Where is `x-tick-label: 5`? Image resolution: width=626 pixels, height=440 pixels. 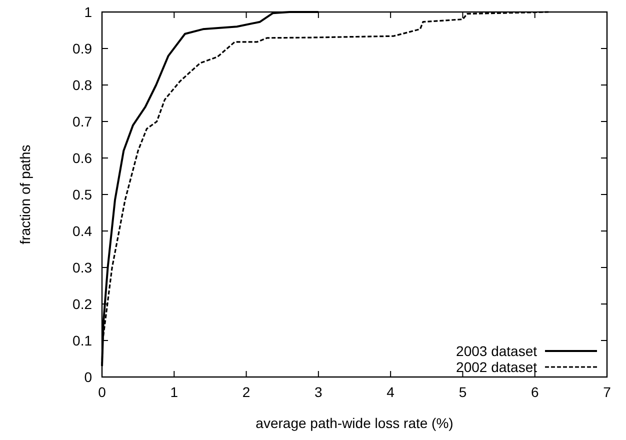
x-tick-label: 5 is located at coordinates (462, 392).